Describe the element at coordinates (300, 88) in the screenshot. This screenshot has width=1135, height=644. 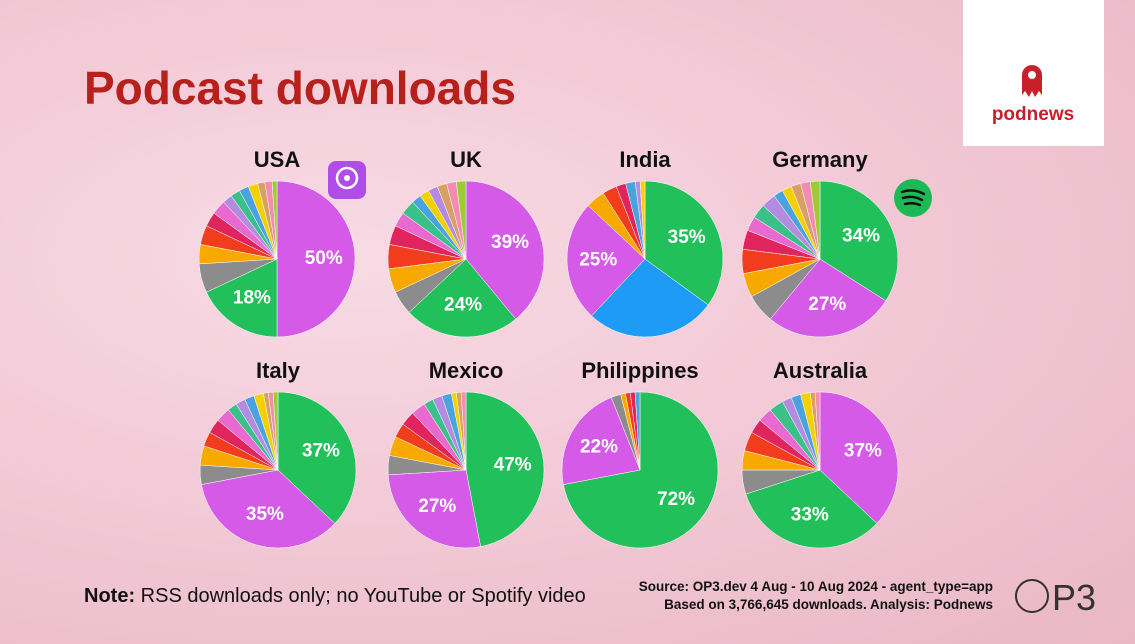
I see `page-title: Podcast downloads` at that location.